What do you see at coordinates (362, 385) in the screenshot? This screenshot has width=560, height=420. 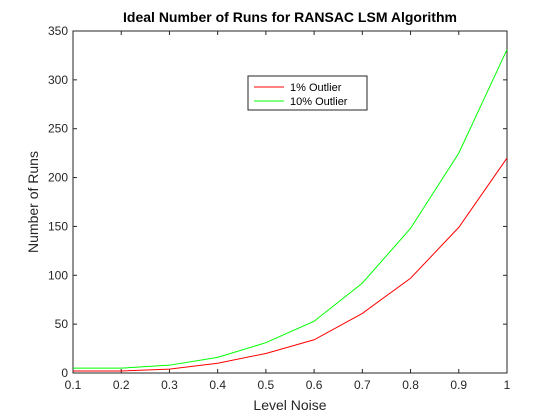 I see `x-tick-label: 0.7` at bounding box center [362, 385].